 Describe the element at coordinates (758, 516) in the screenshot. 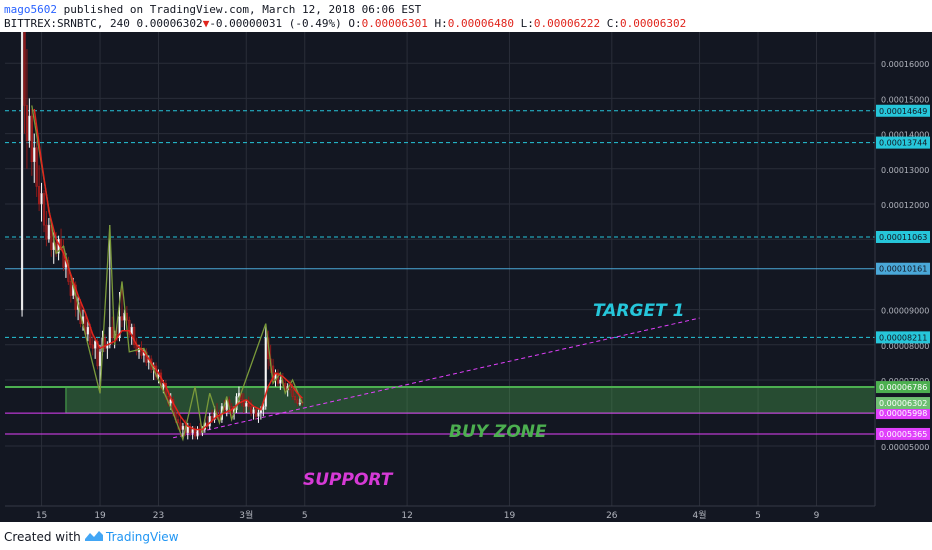

I see `x-tick-label: 5` at that location.